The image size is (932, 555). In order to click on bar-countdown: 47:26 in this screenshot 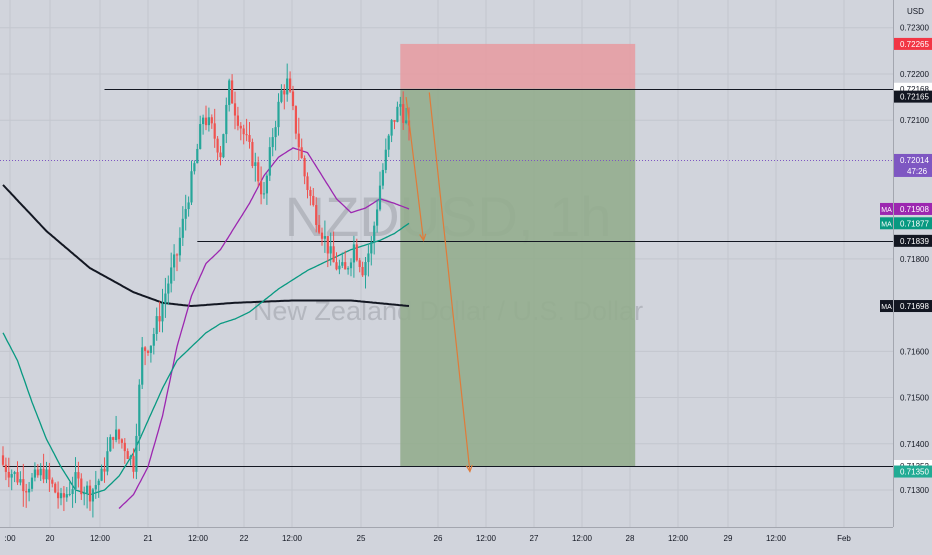, I will do `click(917, 171)`.